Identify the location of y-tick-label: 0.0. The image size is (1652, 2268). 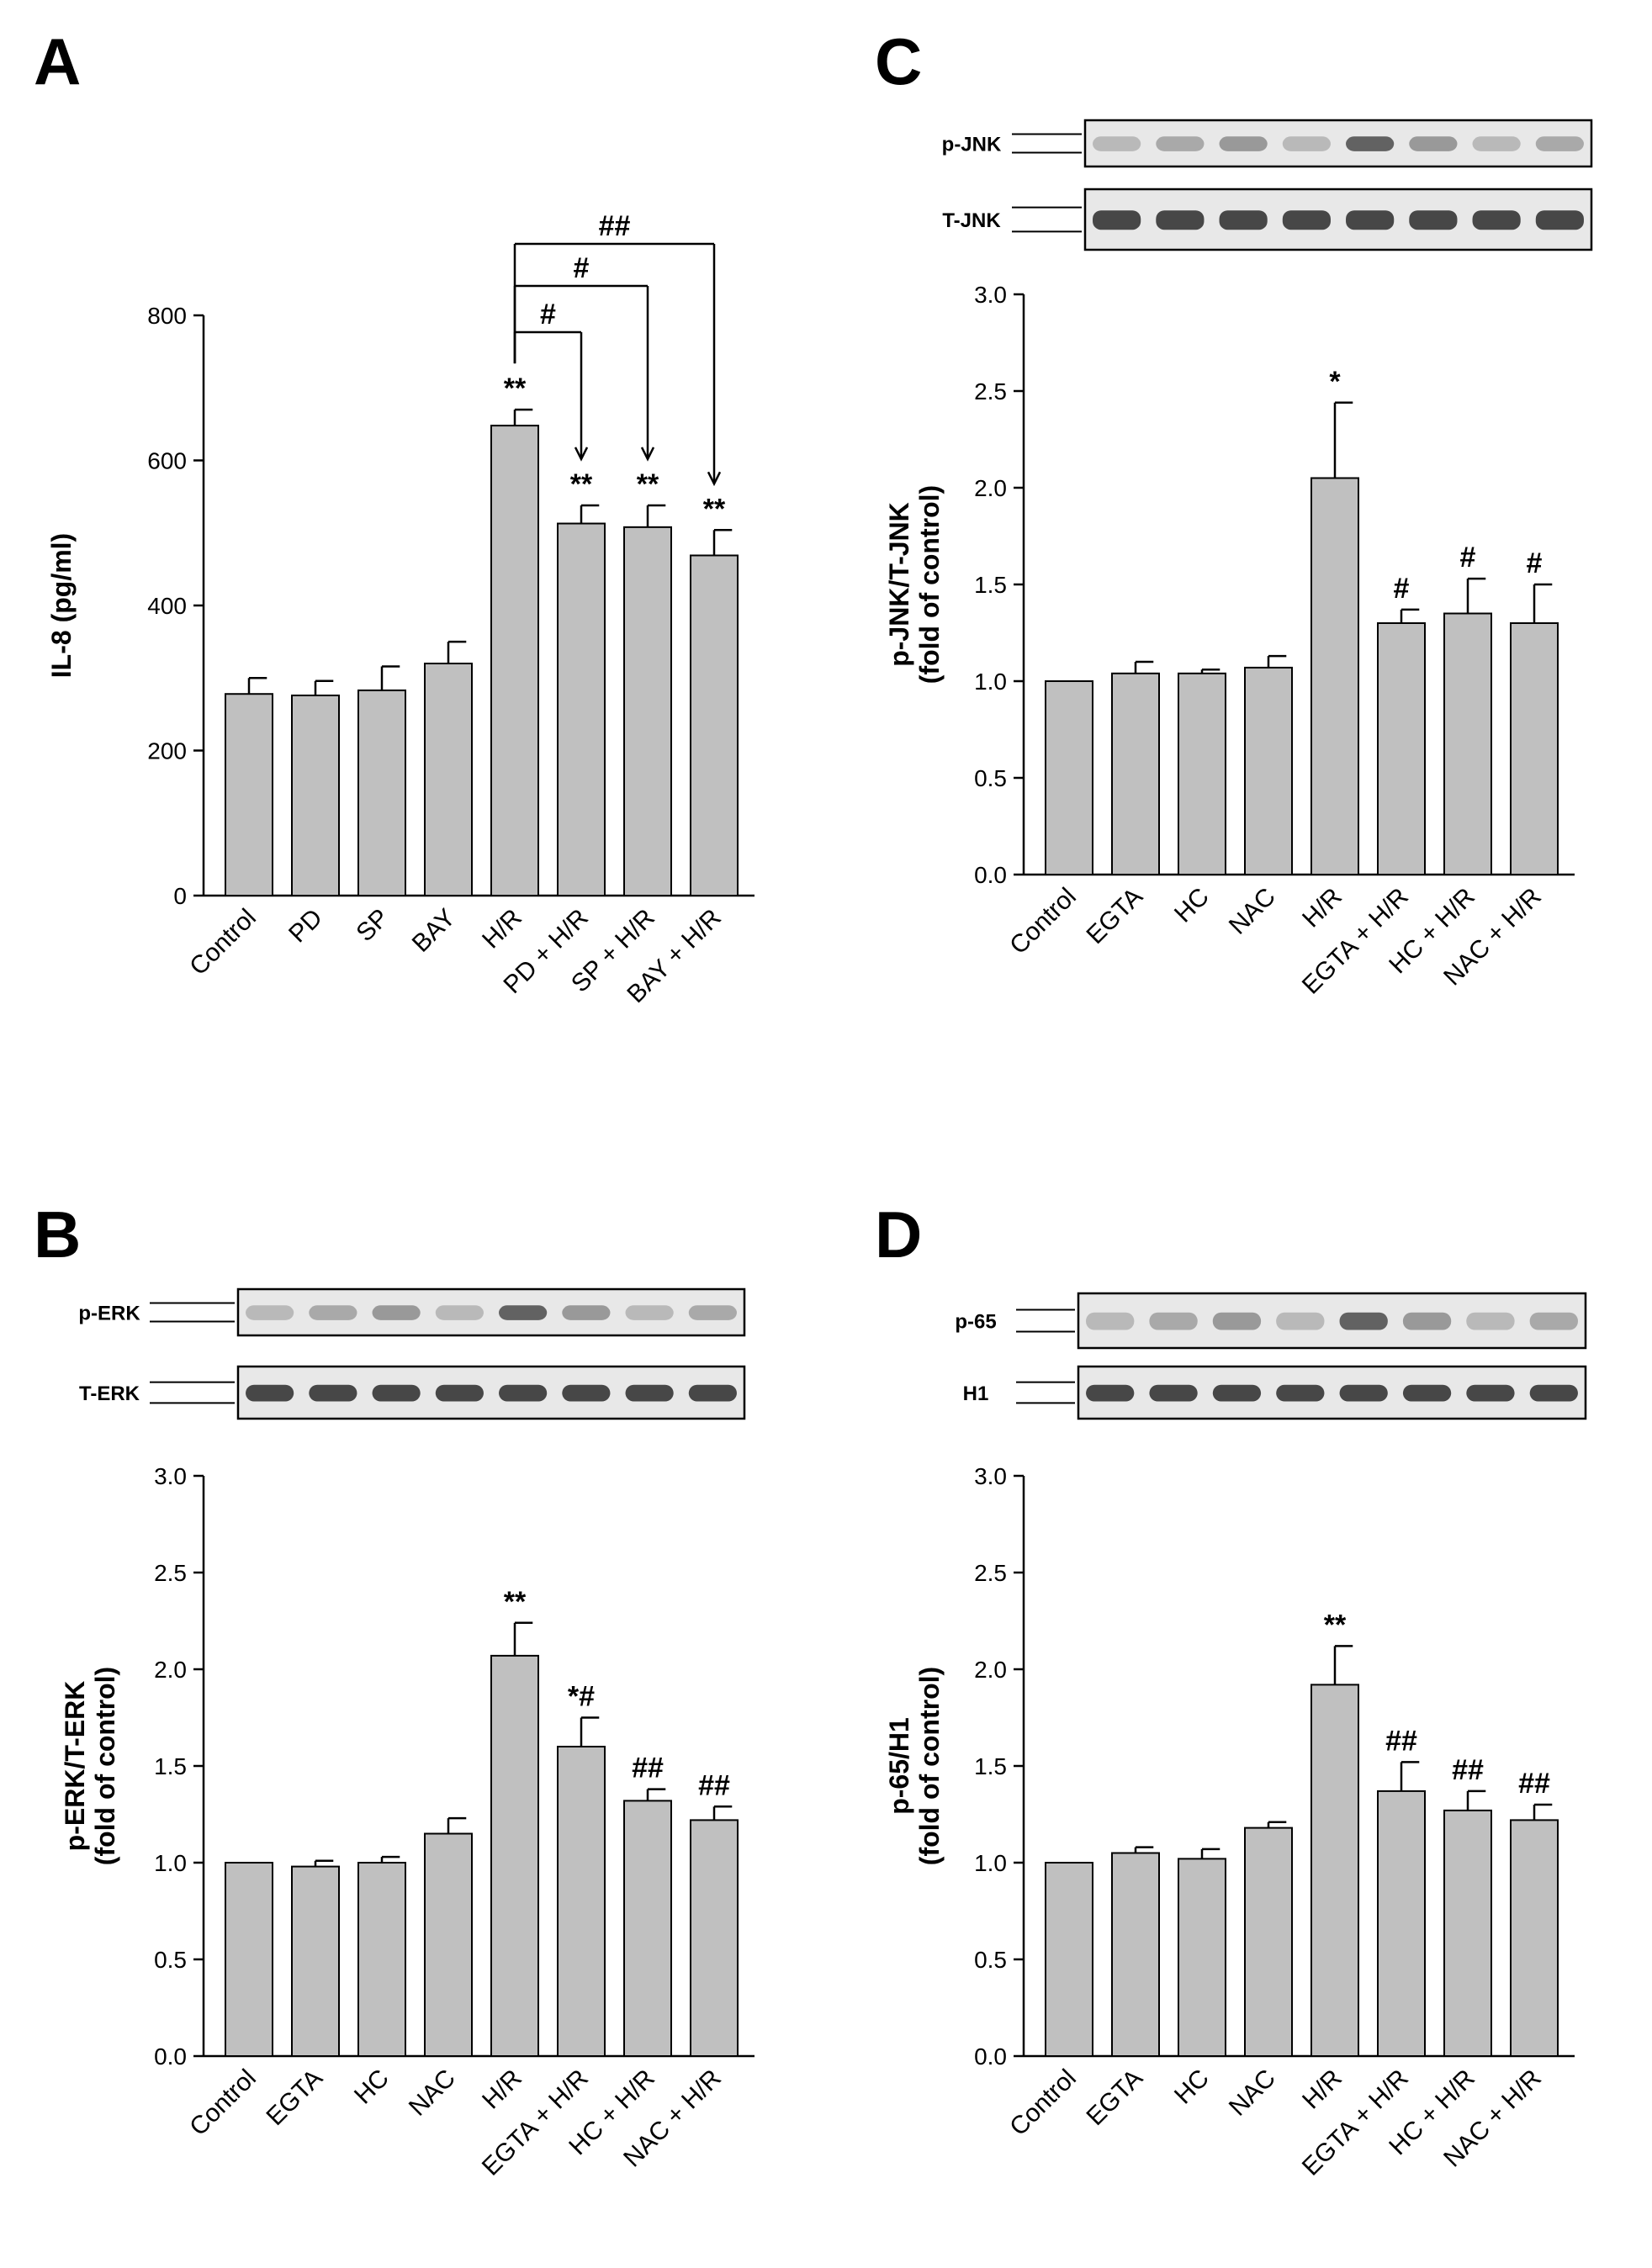
(990, 2056).